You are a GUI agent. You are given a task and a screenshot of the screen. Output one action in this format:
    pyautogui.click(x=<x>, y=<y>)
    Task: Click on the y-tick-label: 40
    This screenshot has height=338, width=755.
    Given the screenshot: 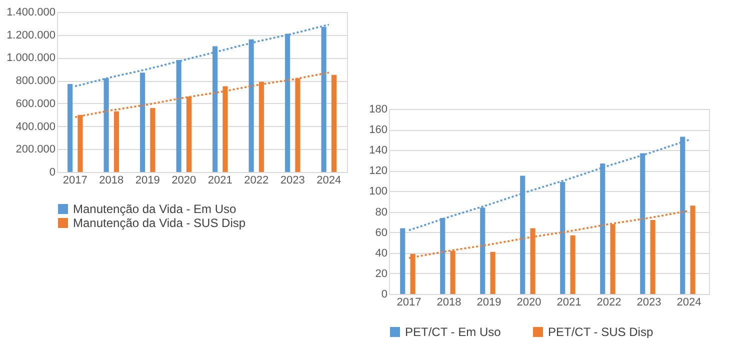 What is the action you would take?
    pyautogui.click(x=381, y=253)
    